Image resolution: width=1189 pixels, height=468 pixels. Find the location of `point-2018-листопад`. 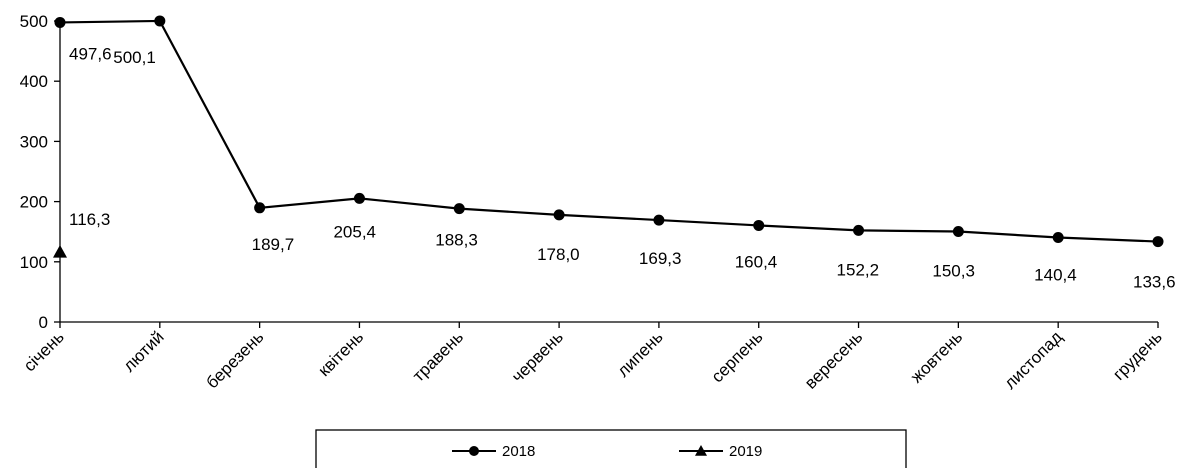

point-2018-листопад is located at coordinates (1058, 237).